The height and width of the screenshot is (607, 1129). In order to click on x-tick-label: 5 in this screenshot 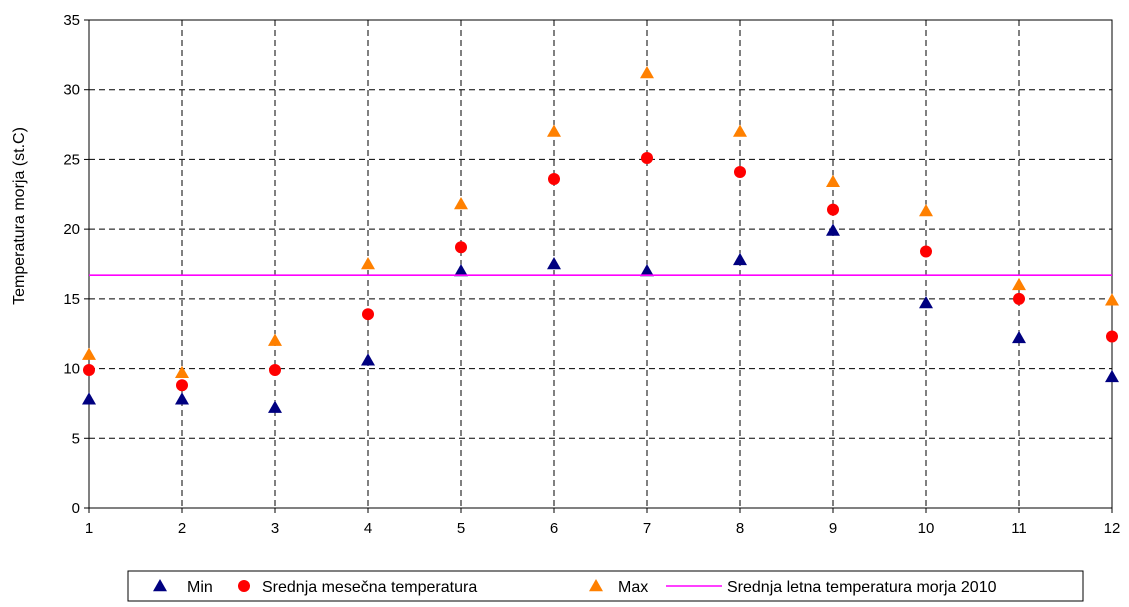, I will do `click(461, 528)`.